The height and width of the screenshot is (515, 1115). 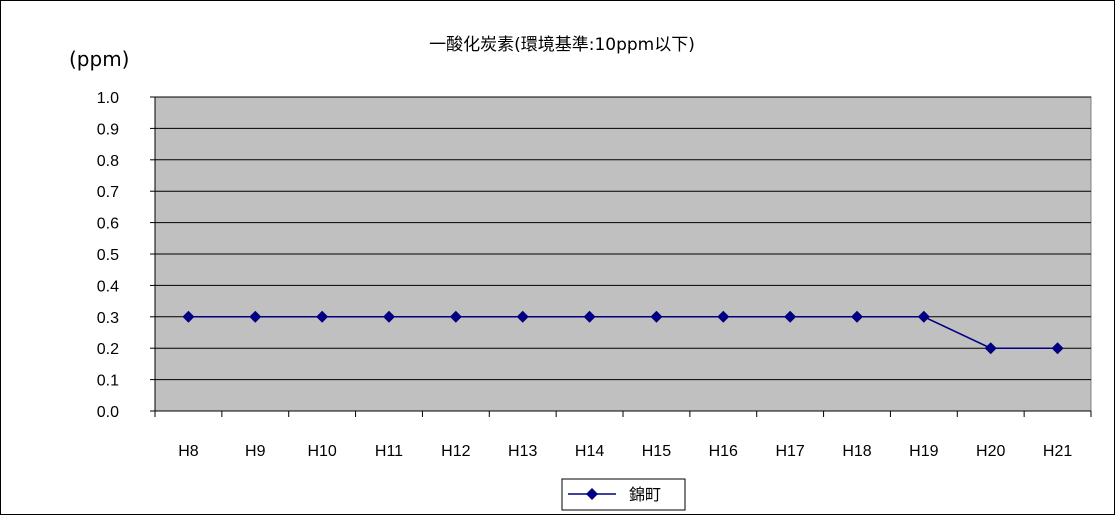 I want to click on x-tick-label: H17, so click(x=789, y=451).